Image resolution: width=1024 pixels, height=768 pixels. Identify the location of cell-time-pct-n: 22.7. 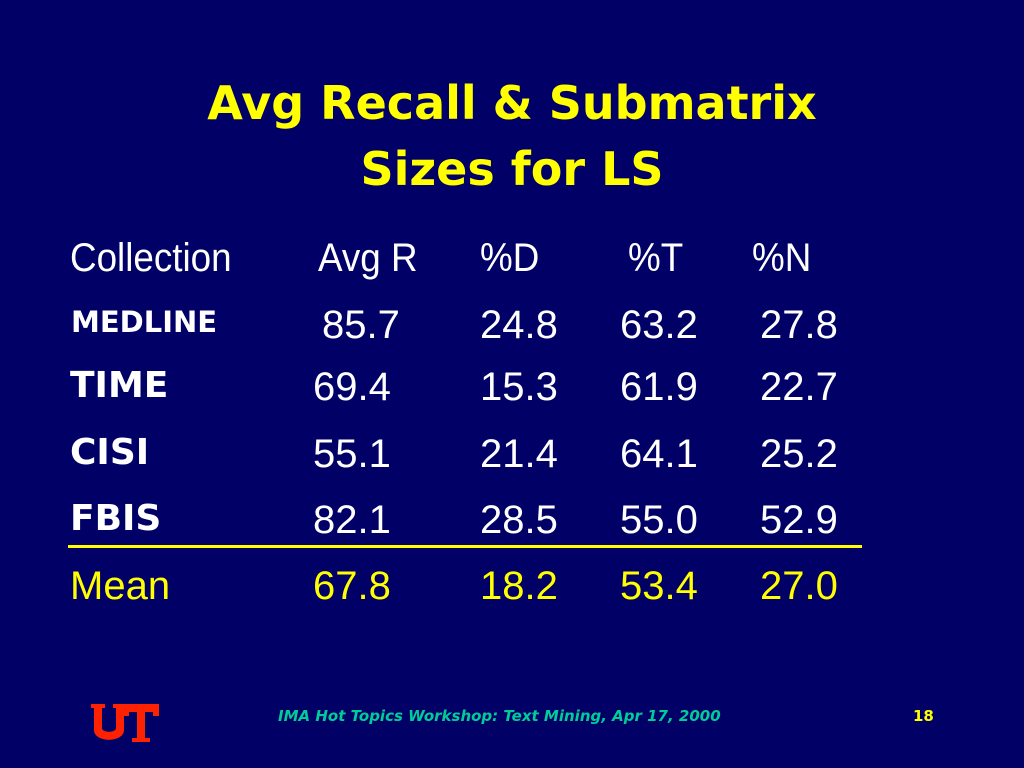
(799, 387).